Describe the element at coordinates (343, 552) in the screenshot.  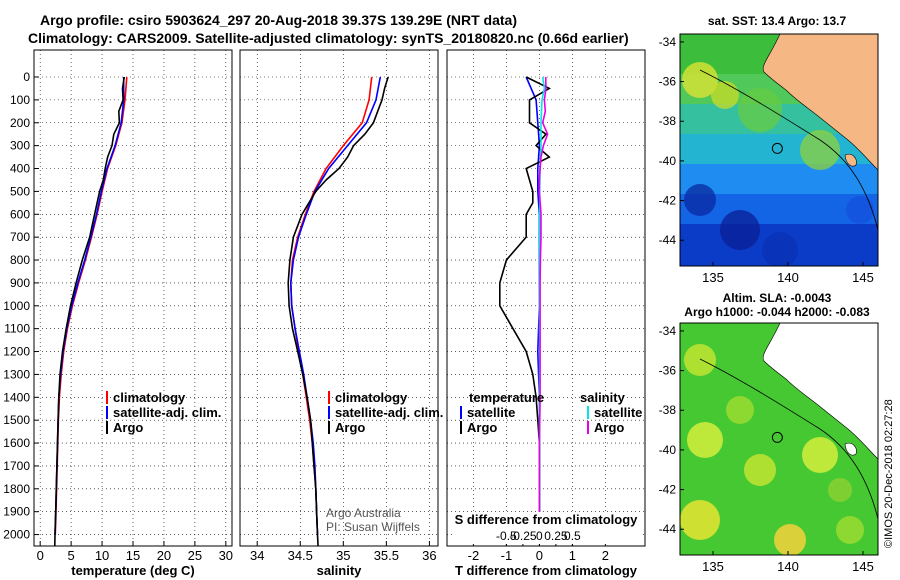
I see `salinity-axis-ticks: 34 34.5 35 35.5 36` at that location.